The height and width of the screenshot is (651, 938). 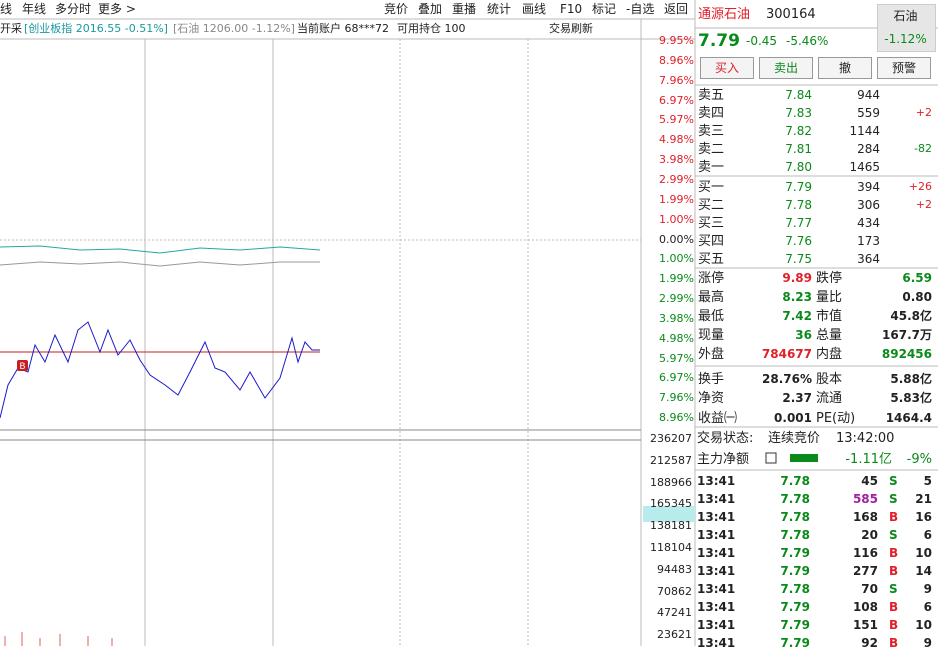 I want to click on tick-volume: 151, so click(x=865, y=625).